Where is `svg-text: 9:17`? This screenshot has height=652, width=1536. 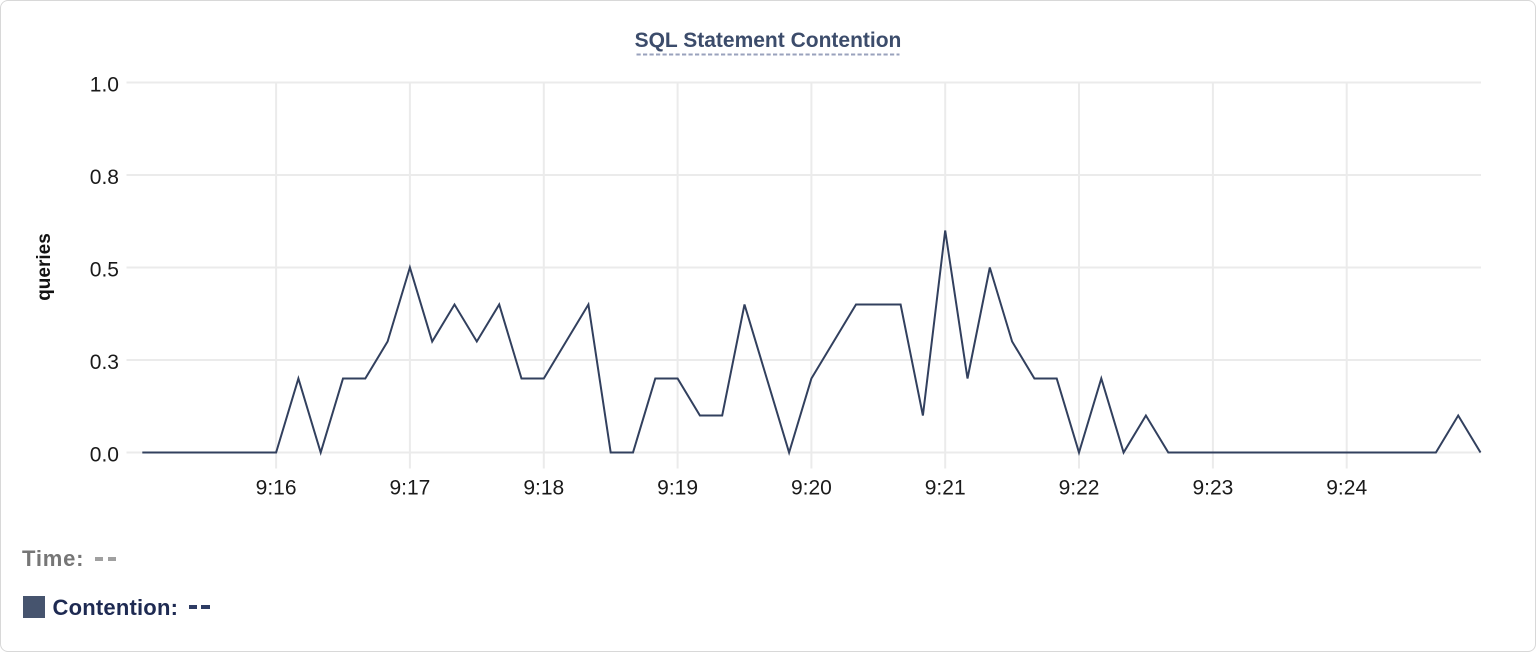
svg-text: 9:17 is located at coordinates (409, 488).